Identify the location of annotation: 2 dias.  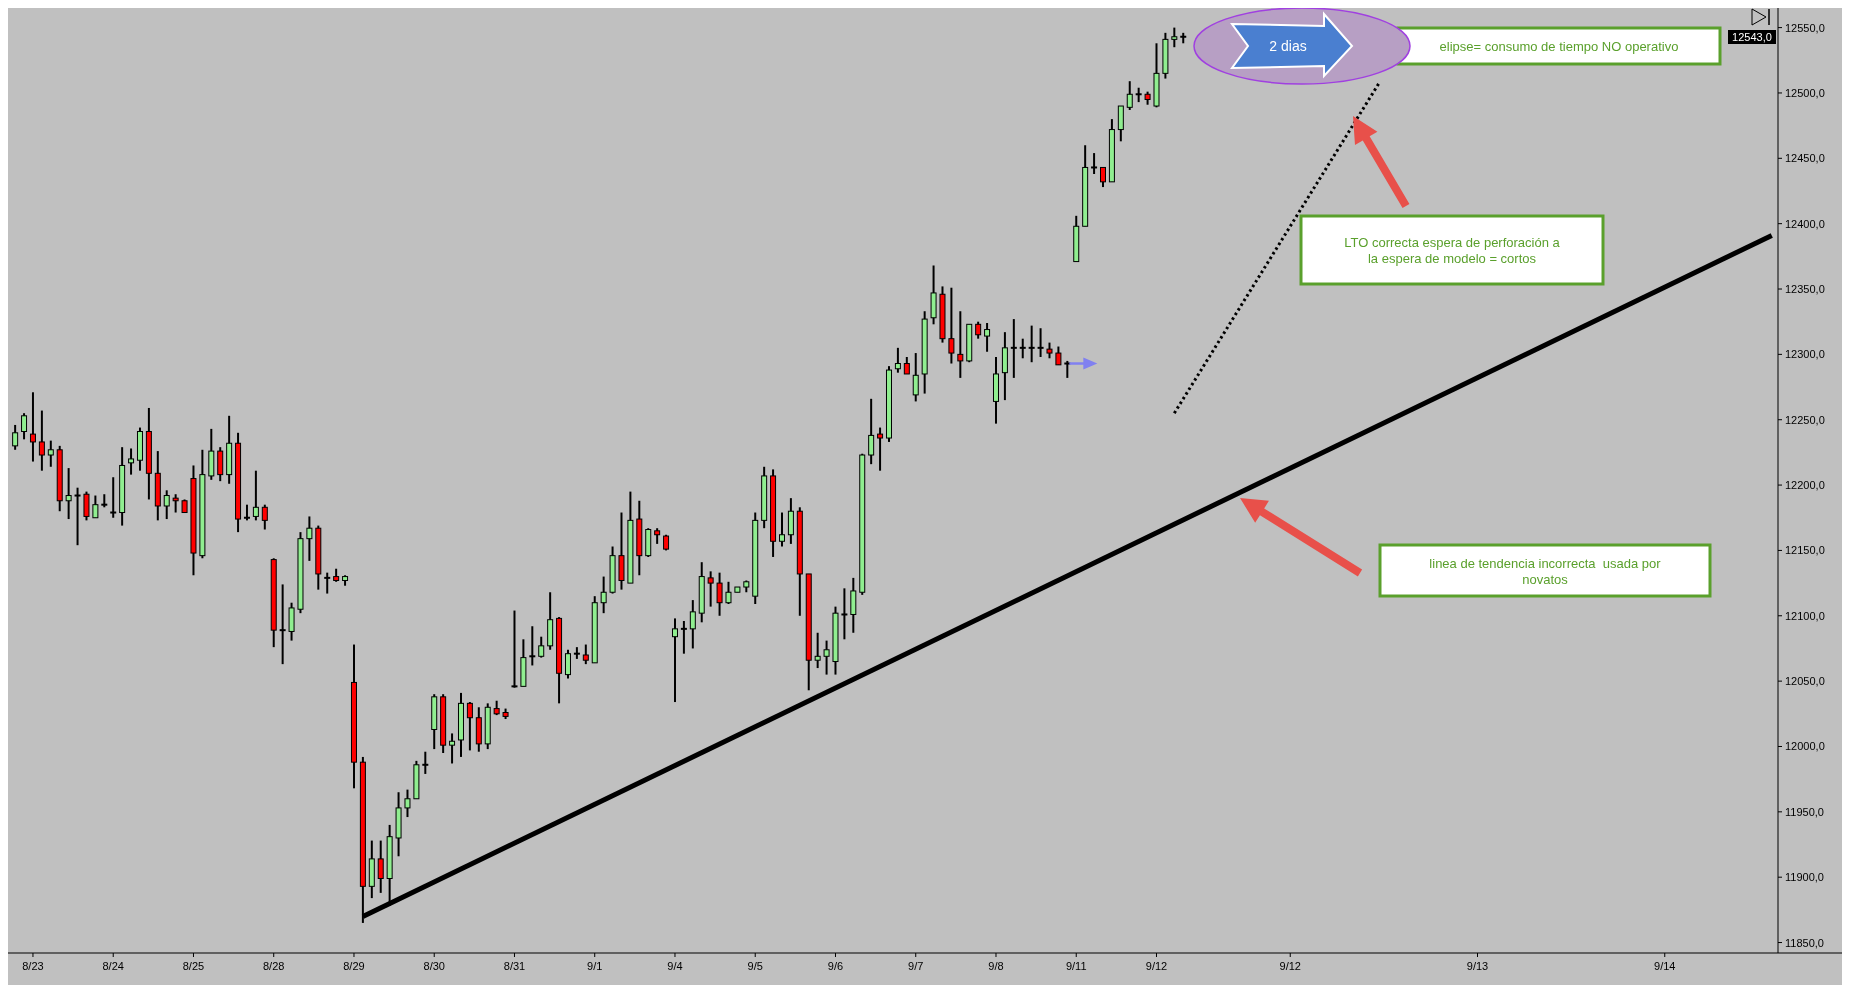
(1288, 46).